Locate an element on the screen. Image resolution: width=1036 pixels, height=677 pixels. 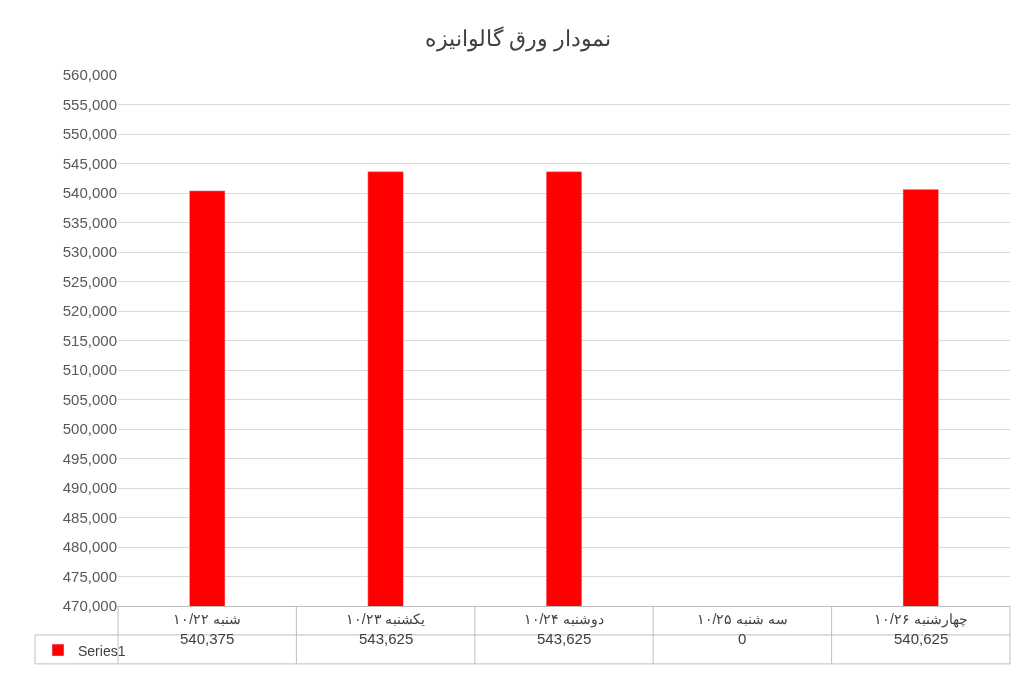
y-tick-label: 520,000 is located at coordinates (89, 311).